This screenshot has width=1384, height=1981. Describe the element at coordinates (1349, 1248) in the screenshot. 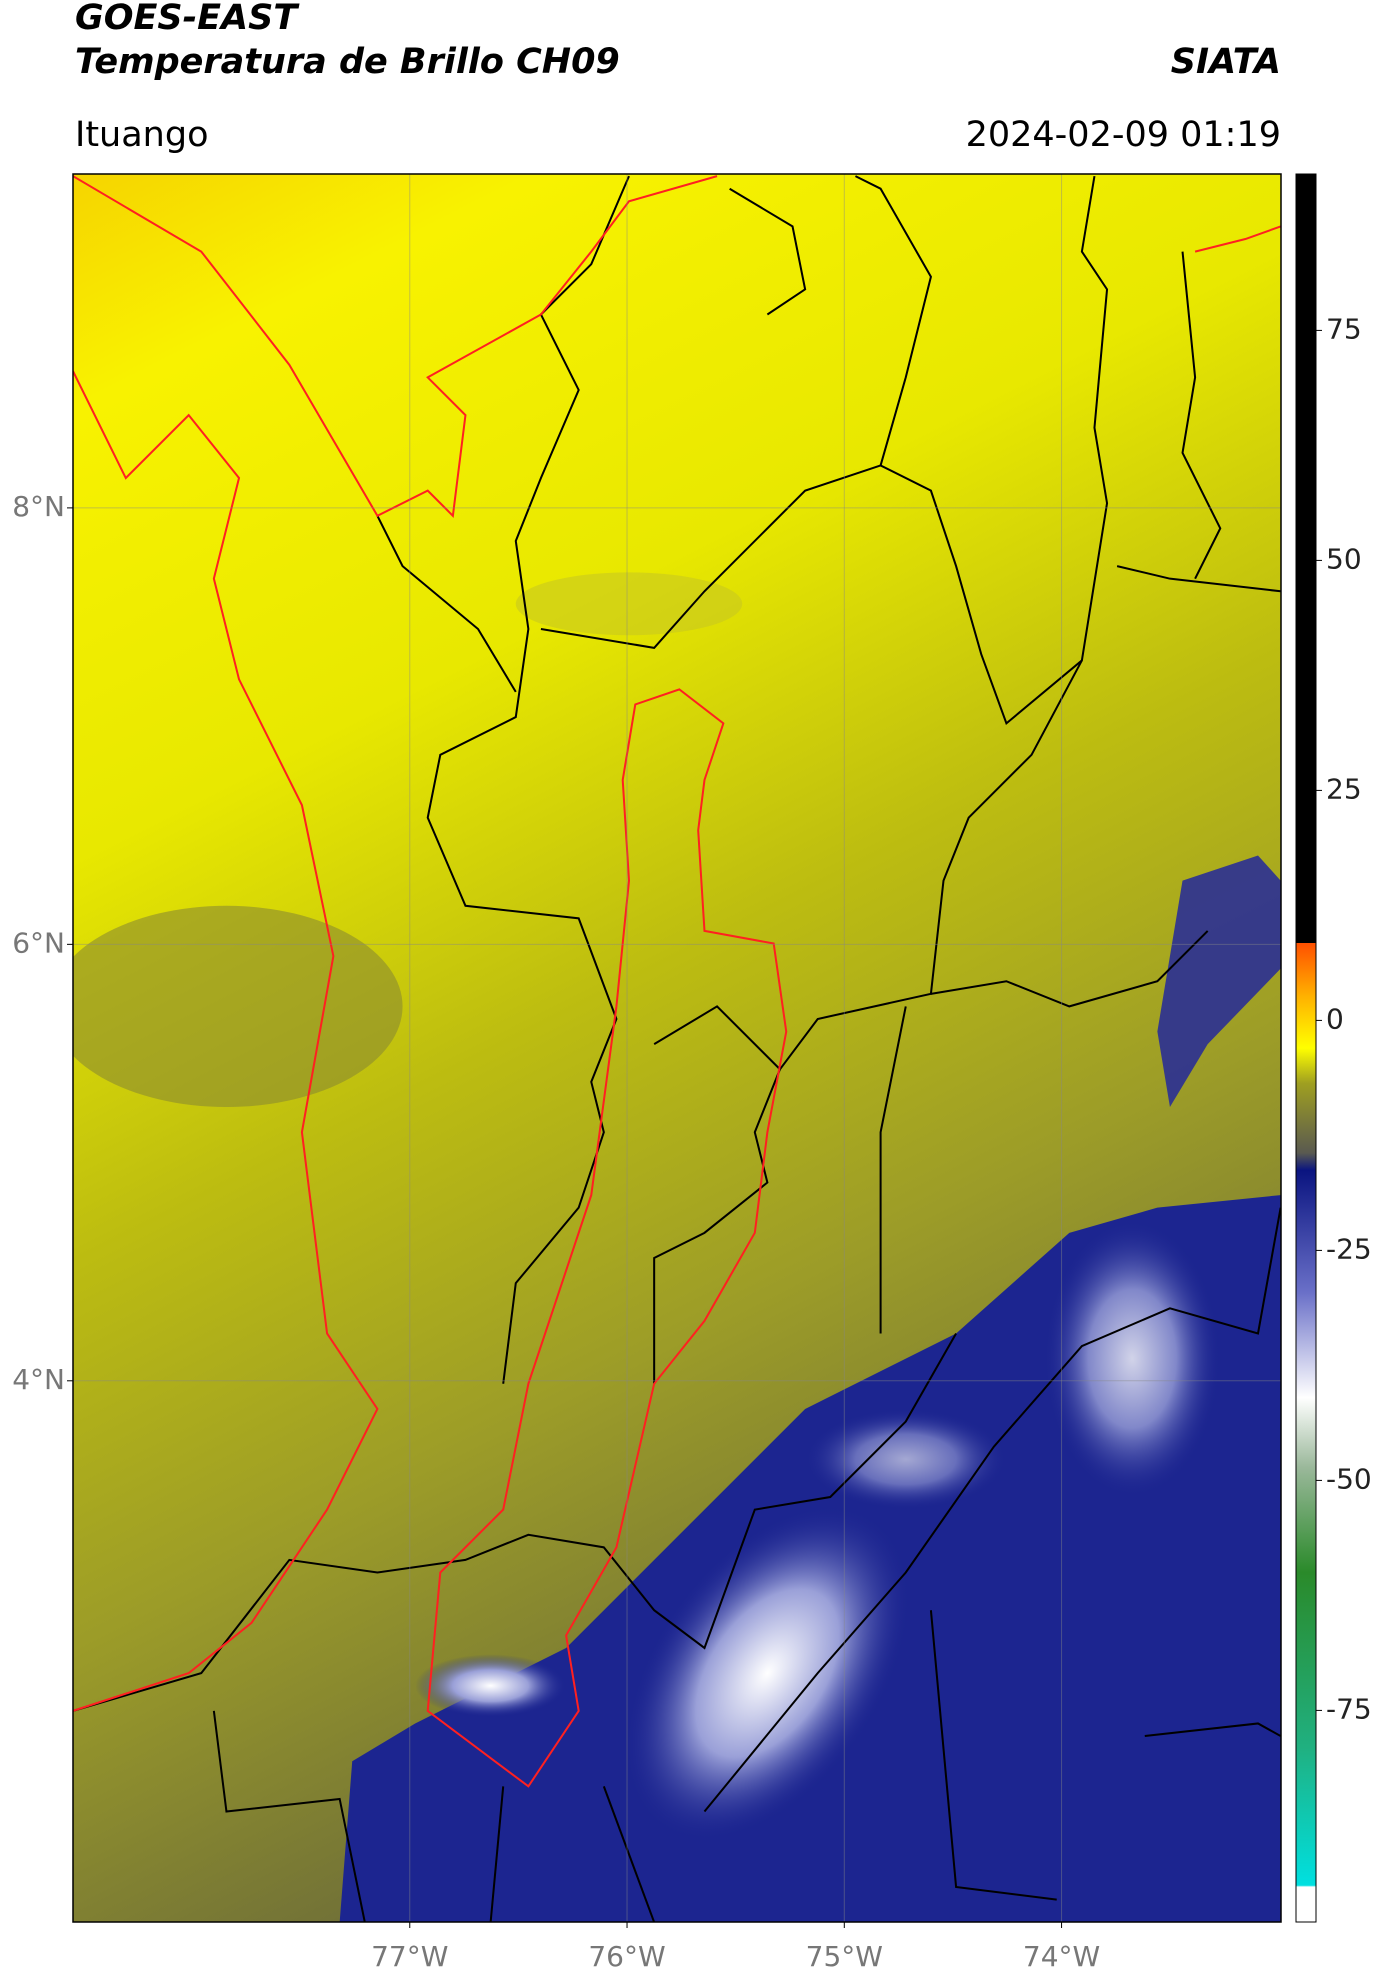

I see `colorbar-tick-label: -25` at that location.